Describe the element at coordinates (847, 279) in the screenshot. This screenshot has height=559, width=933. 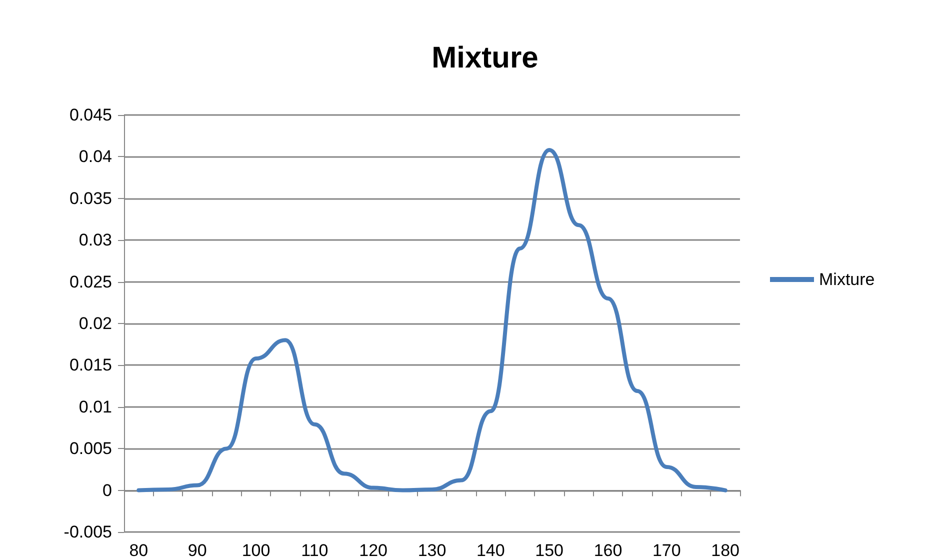
I see `legend-label: Mixture` at that location.